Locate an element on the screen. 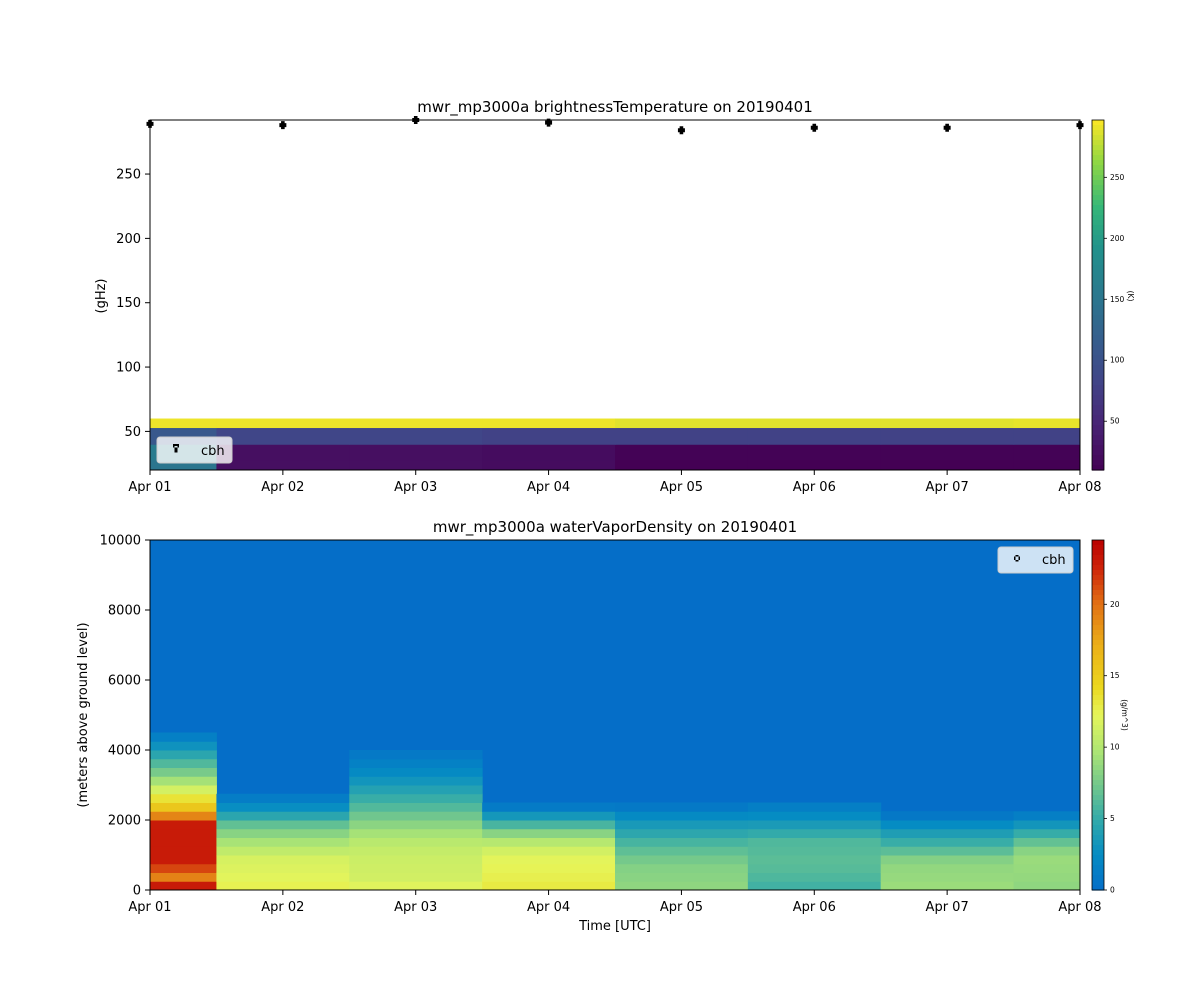  y-tick-label: 200 is located at coordinates (128, 239).